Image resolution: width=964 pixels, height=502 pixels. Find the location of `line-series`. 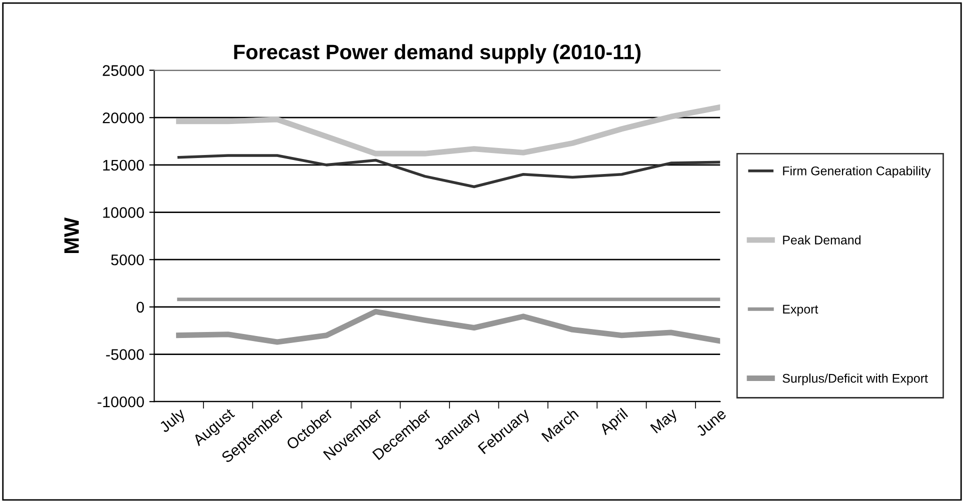

line-series is located at coordinates (448, 171).